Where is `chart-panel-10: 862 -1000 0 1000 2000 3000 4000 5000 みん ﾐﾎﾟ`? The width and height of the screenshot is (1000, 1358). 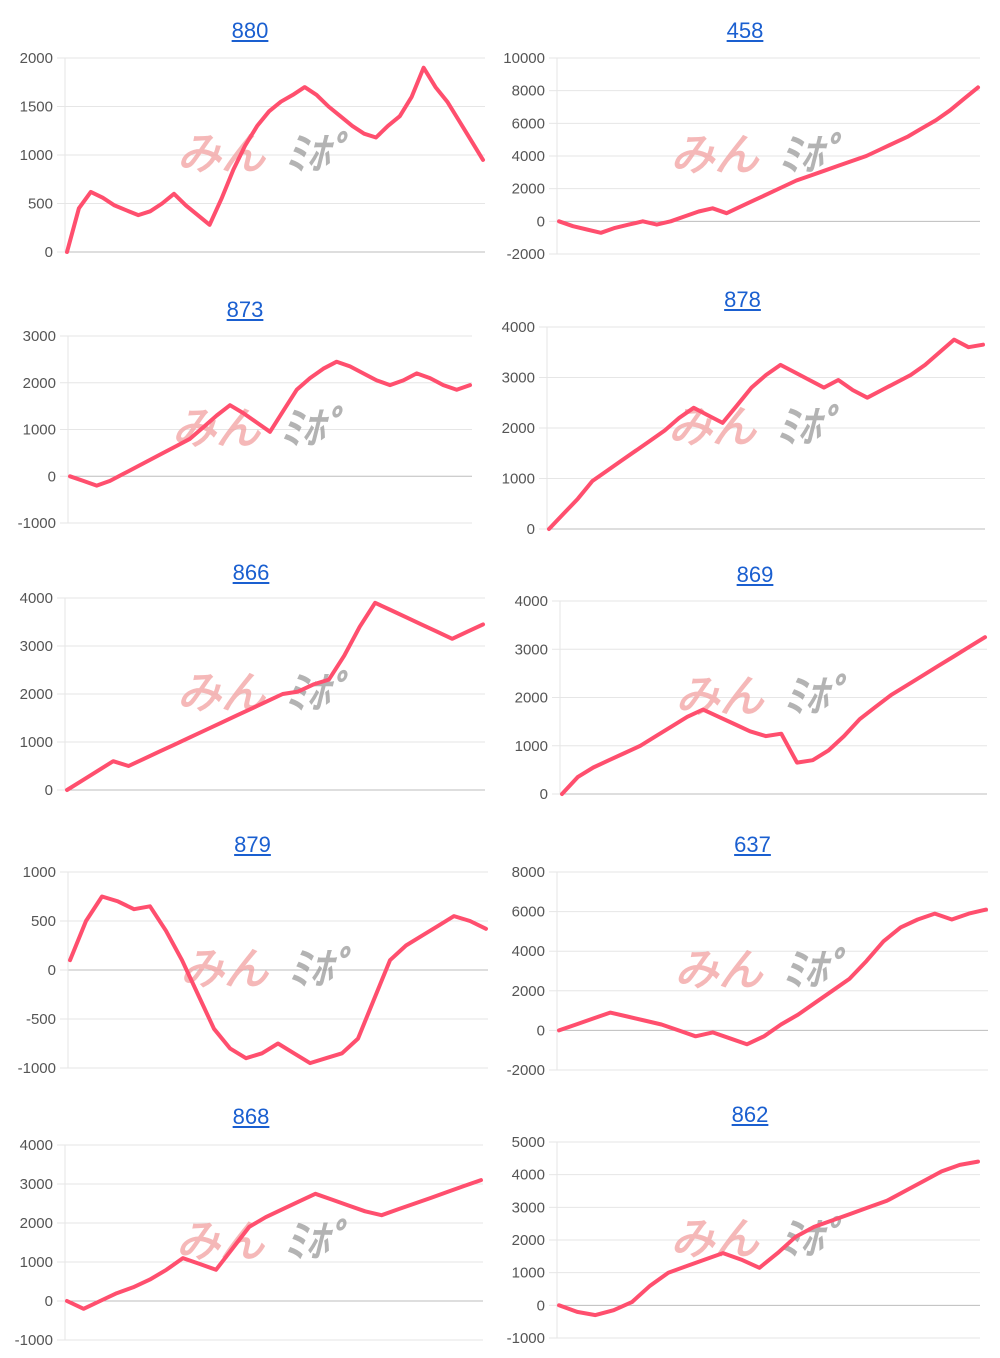
chart-panel-10: 862 -1000 0 1000 2000 3000 4000 5000 みん ﾐﾎﾟ is located at coordinates (747, 1226).